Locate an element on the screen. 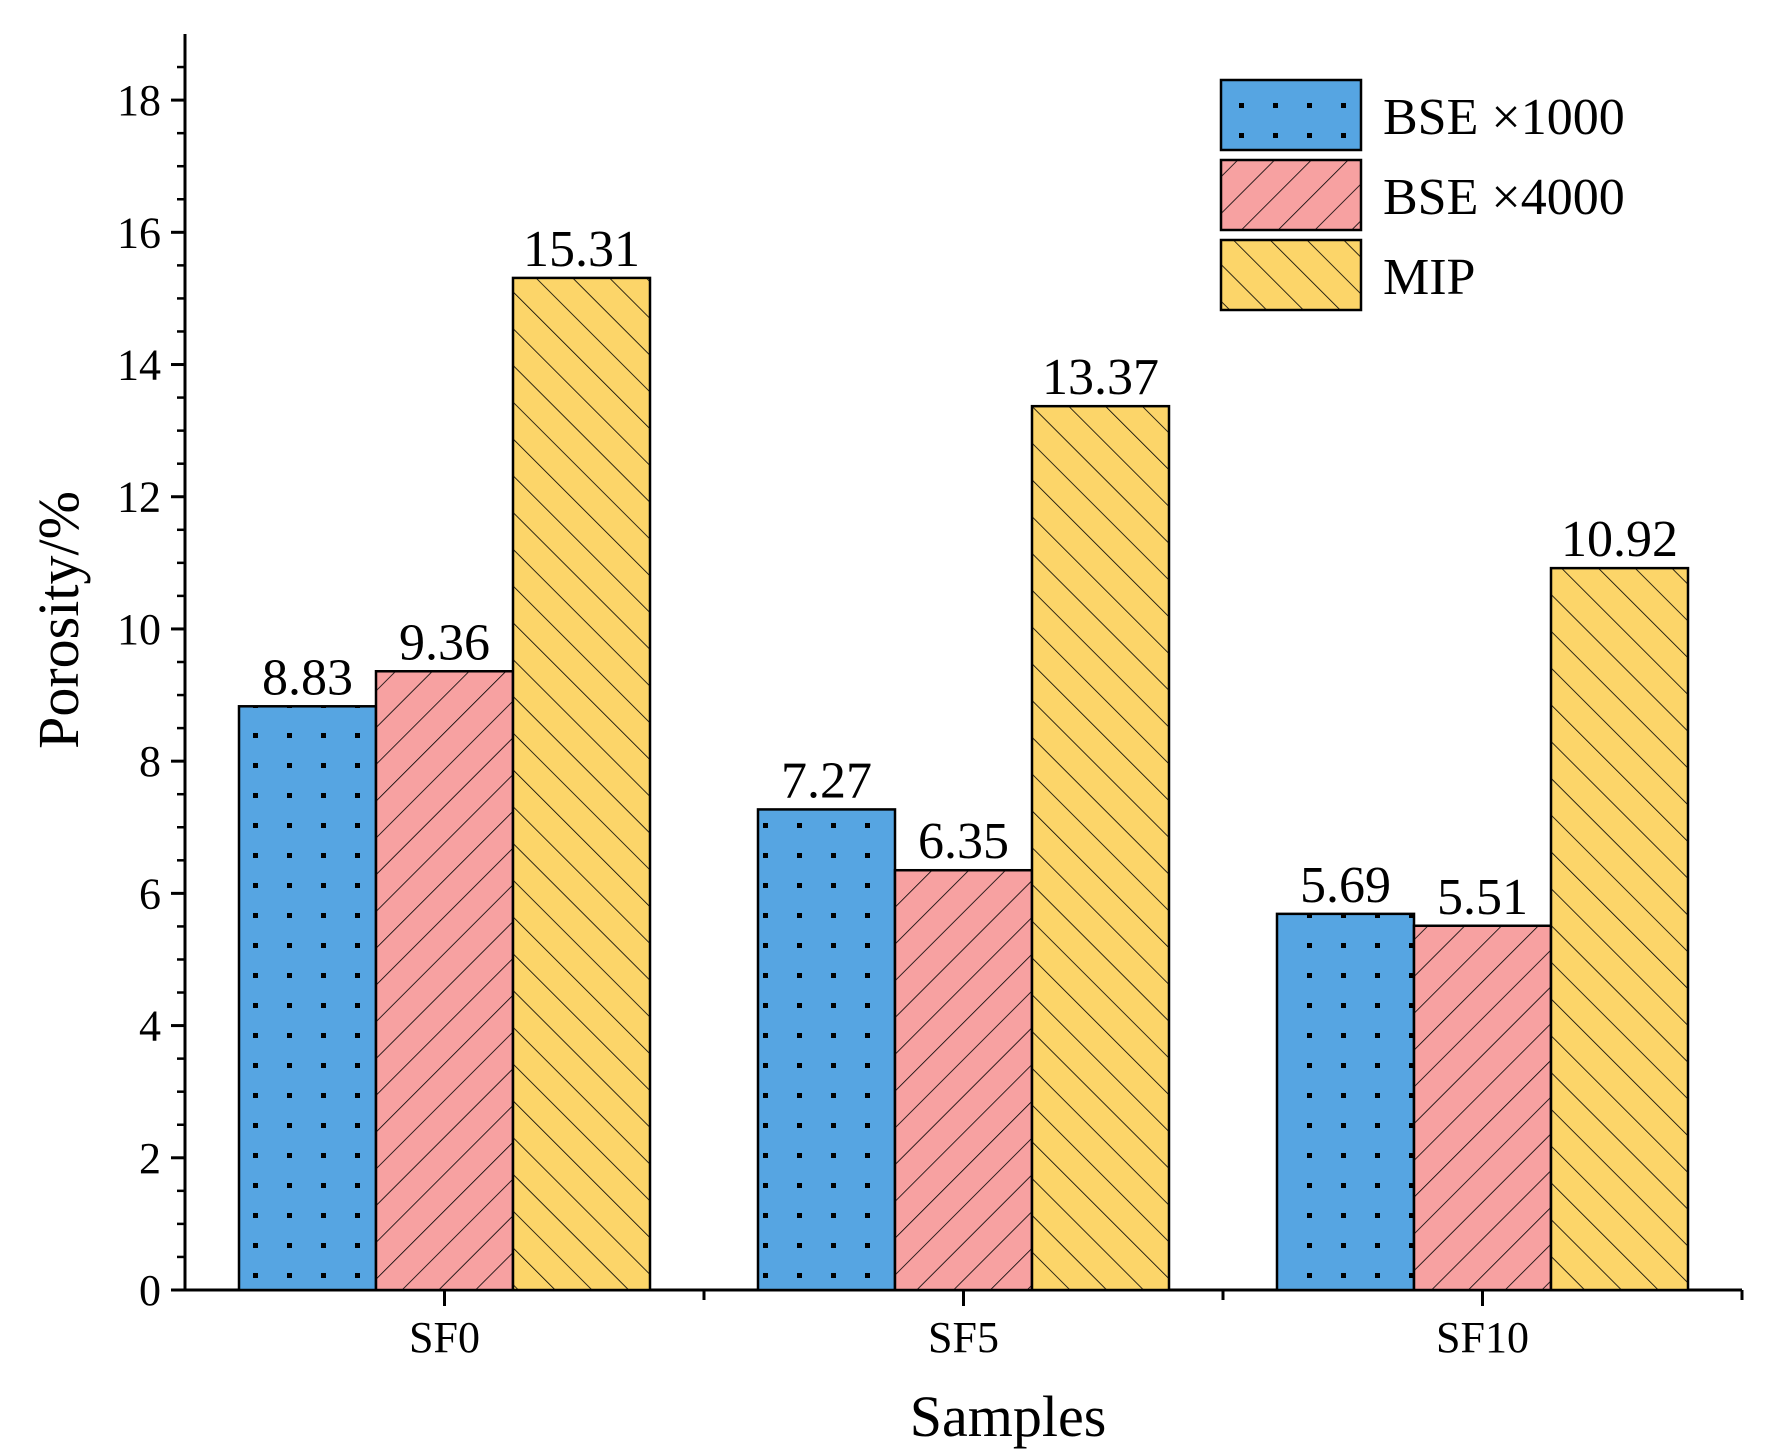 Image resolution: width=1772 pixels, height=1456 pixels. y-tick-label: 10 is located at coordinates (139, 629).